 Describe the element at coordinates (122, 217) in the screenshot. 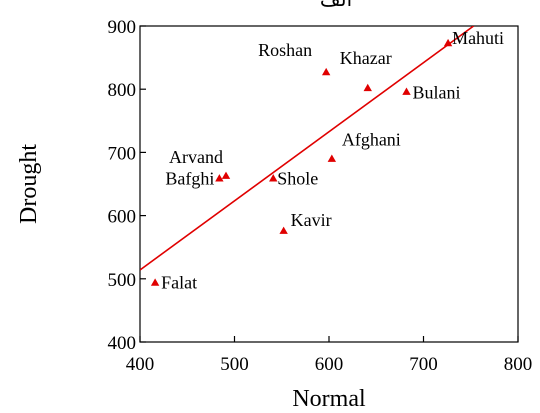

I see `y-tick-label: 600` at that location.